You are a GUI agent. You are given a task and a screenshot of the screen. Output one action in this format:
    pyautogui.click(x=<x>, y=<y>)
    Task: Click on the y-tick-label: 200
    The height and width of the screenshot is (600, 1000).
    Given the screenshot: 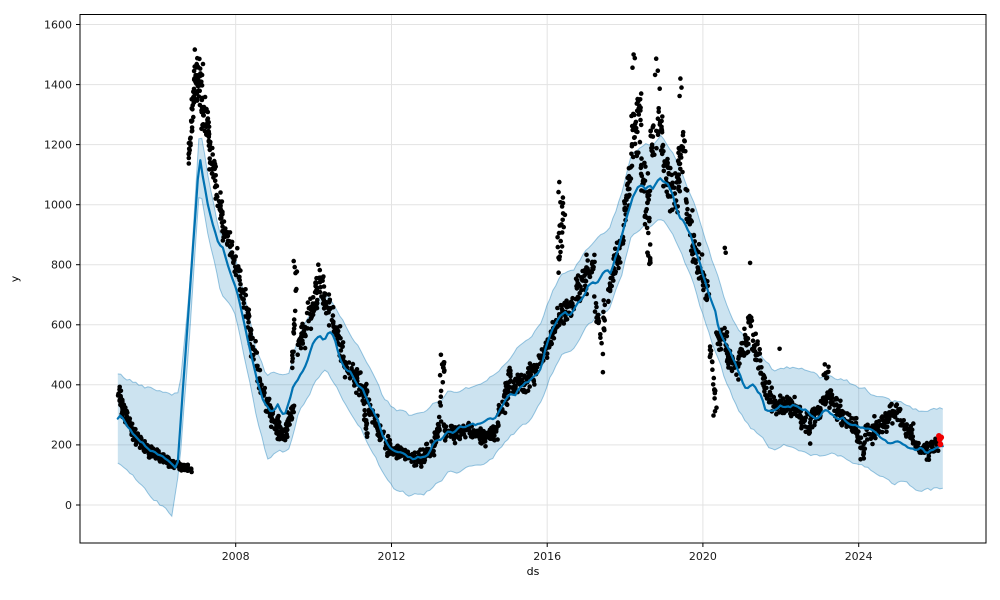 What is the action you would take?
    pyautogui.click(x=61, y=445)
    